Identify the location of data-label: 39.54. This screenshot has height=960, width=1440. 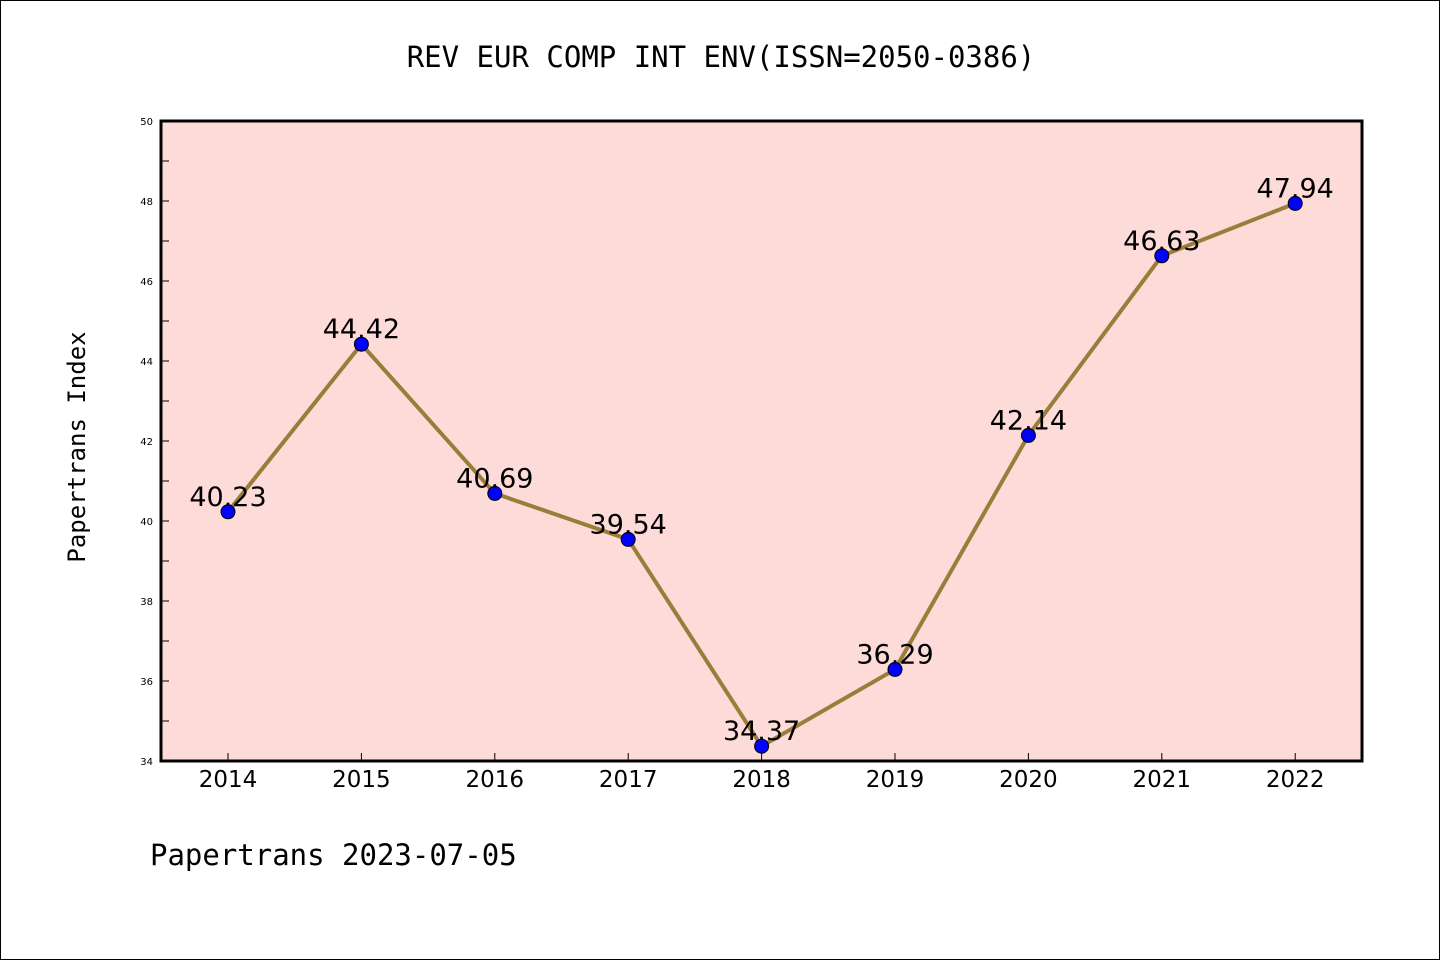
(628, 524).